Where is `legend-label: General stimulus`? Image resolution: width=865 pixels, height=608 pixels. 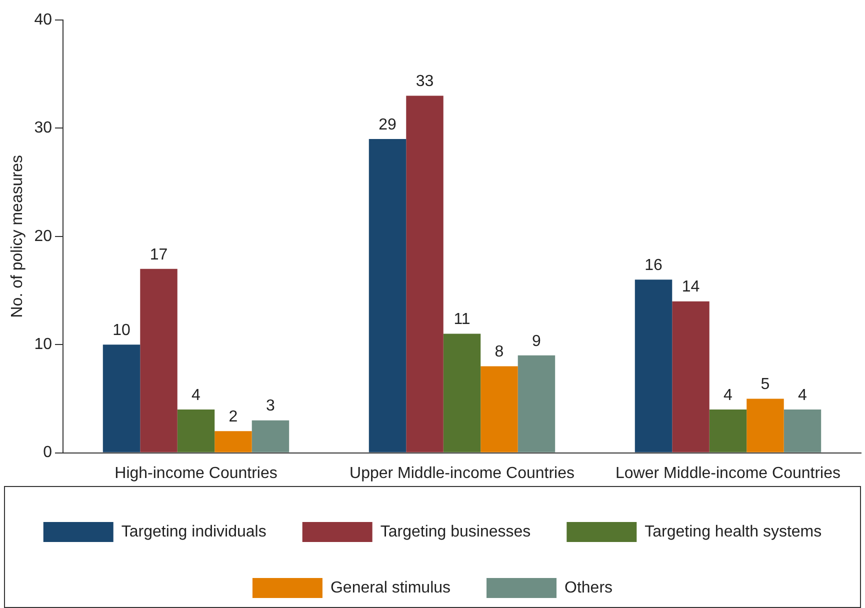 legend-label: General stimulus is located at coordinates (390, 587).